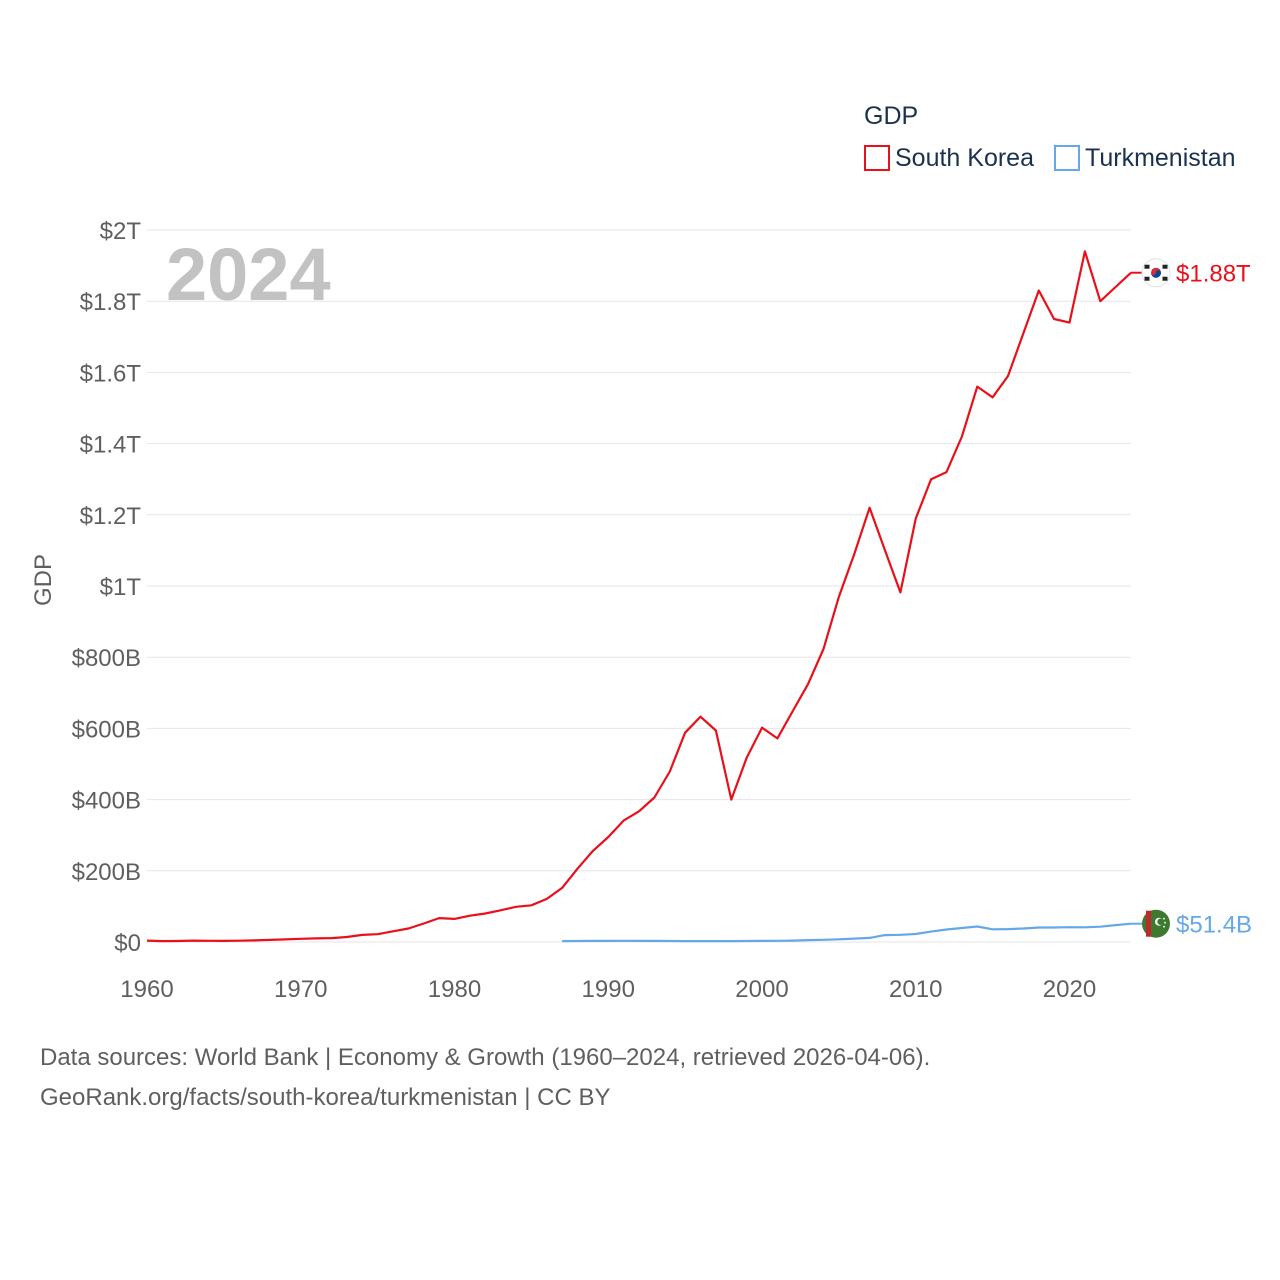 This screenshot has height=1280, width=1280. I want to click on y-tick-label: $1T, so click(121, 587).